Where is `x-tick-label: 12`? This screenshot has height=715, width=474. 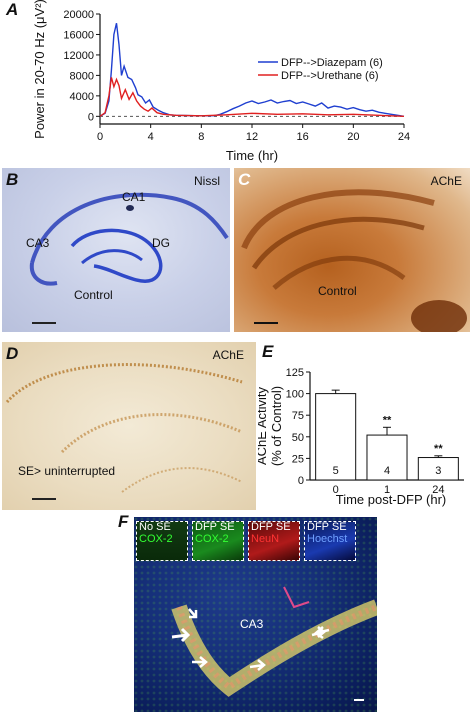 x-tick-label: 12 is located at coordinates (252, 137).